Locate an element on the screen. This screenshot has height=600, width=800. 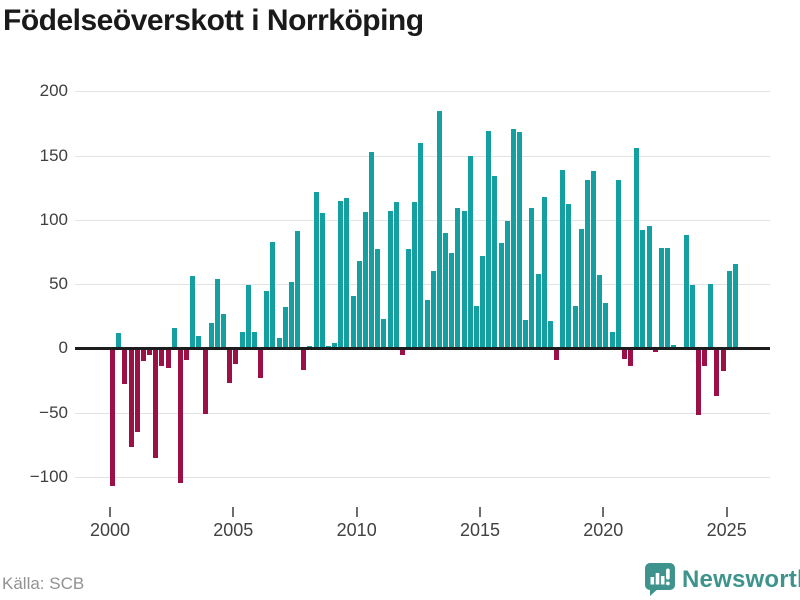
newsworthy-logo: Newsworthy is located at coordinates (722, 579).